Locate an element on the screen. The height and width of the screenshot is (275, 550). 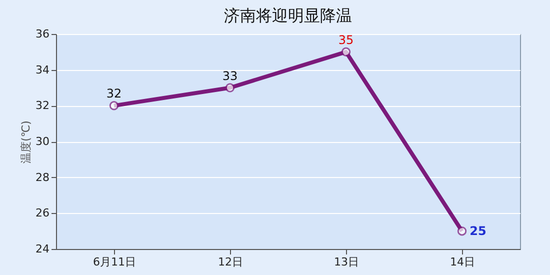
x-tick-label: 13日 is located at coordinates (346, 262).